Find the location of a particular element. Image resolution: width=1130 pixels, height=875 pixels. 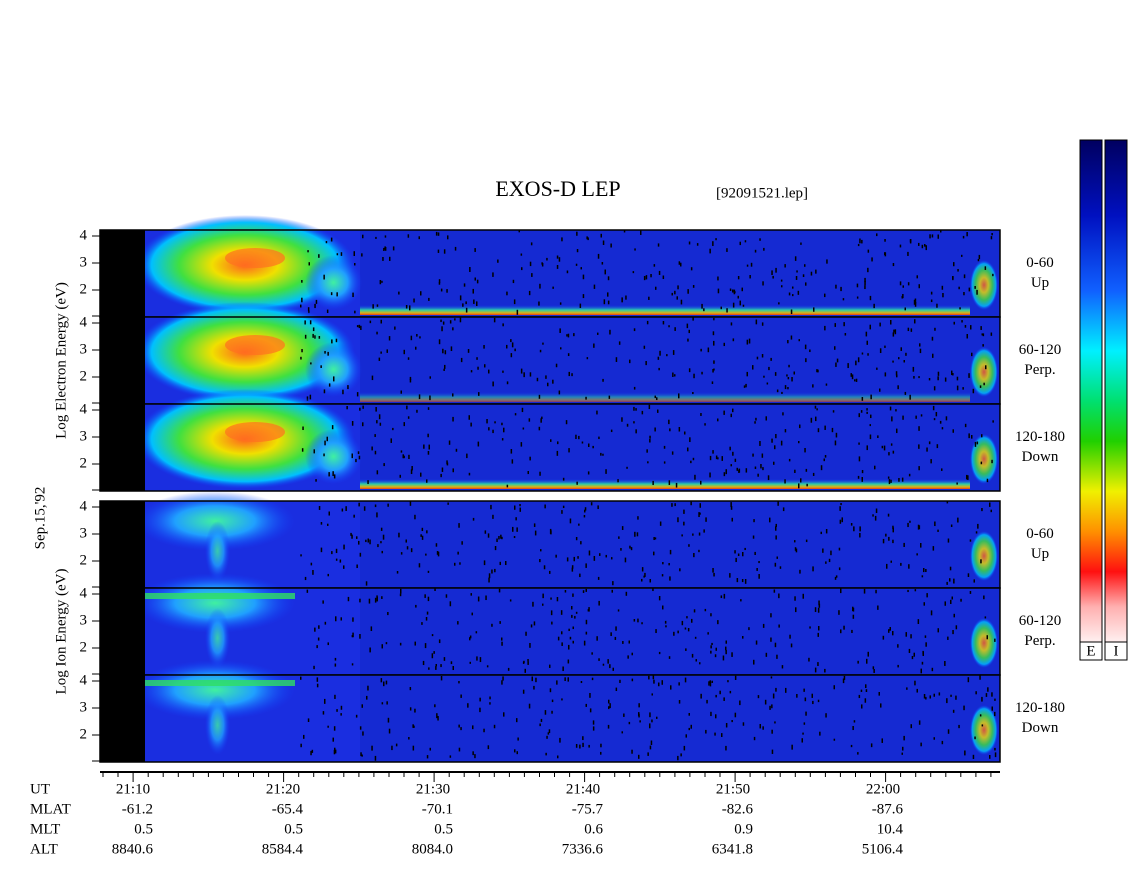

data-gap is located at coordinates (122, 718).